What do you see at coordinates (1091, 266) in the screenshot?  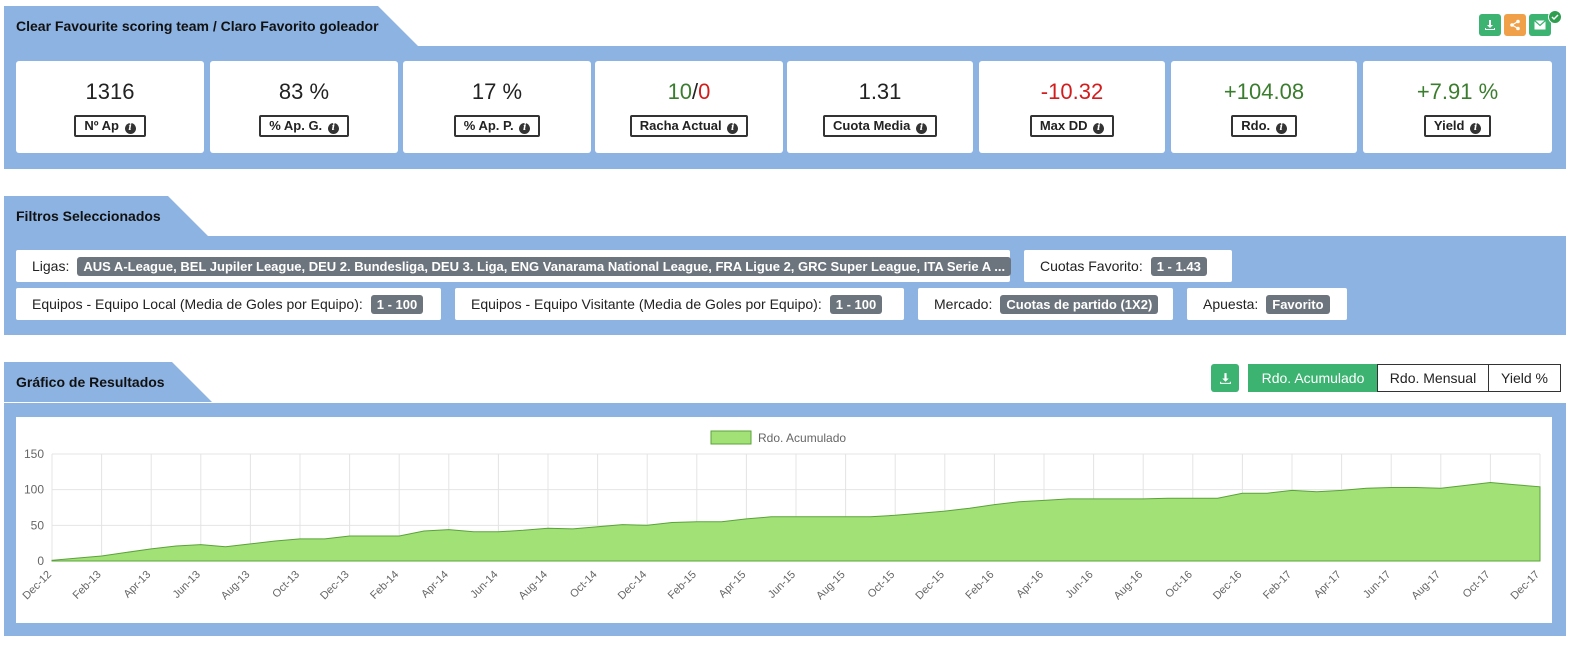 I see `filter-label: Cuotas Favorito:` at bounding box center [1091, 266].